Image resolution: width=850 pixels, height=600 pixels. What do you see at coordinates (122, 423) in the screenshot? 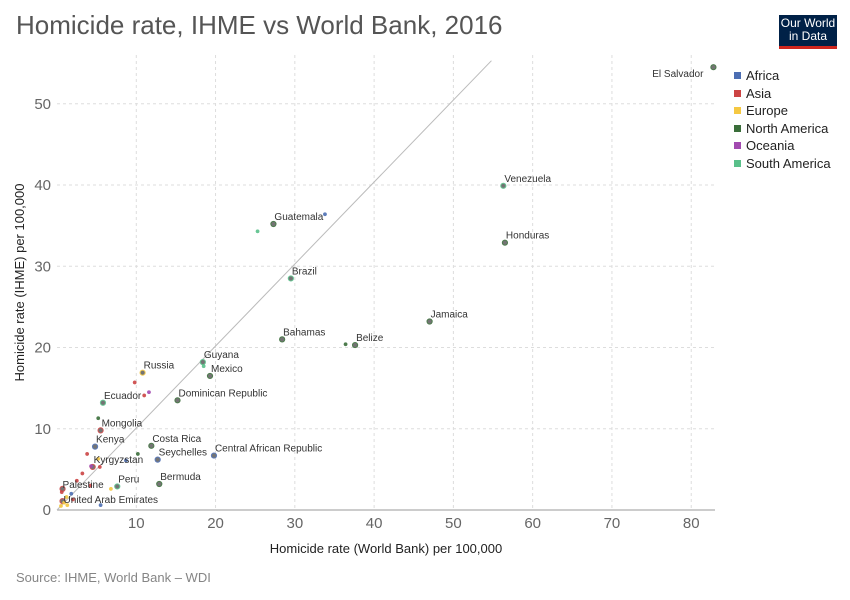
I see `point-label-mongolia: Mongolia` at bounding box center [122, 423].